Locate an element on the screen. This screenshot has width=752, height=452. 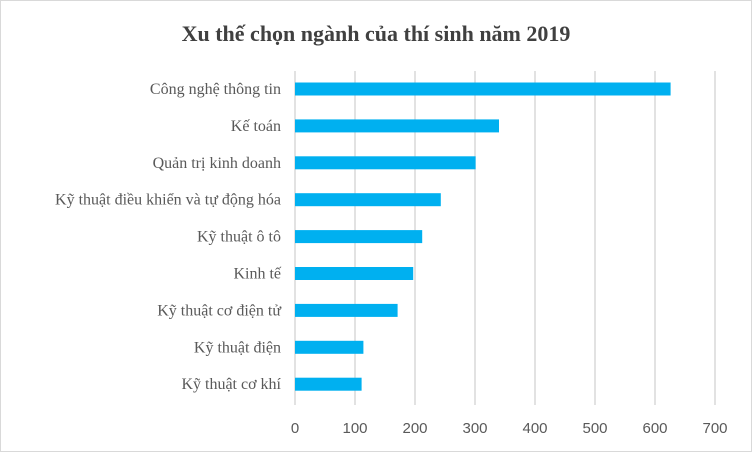
x-tick-label: 600 is located at coordinates (654, 428).